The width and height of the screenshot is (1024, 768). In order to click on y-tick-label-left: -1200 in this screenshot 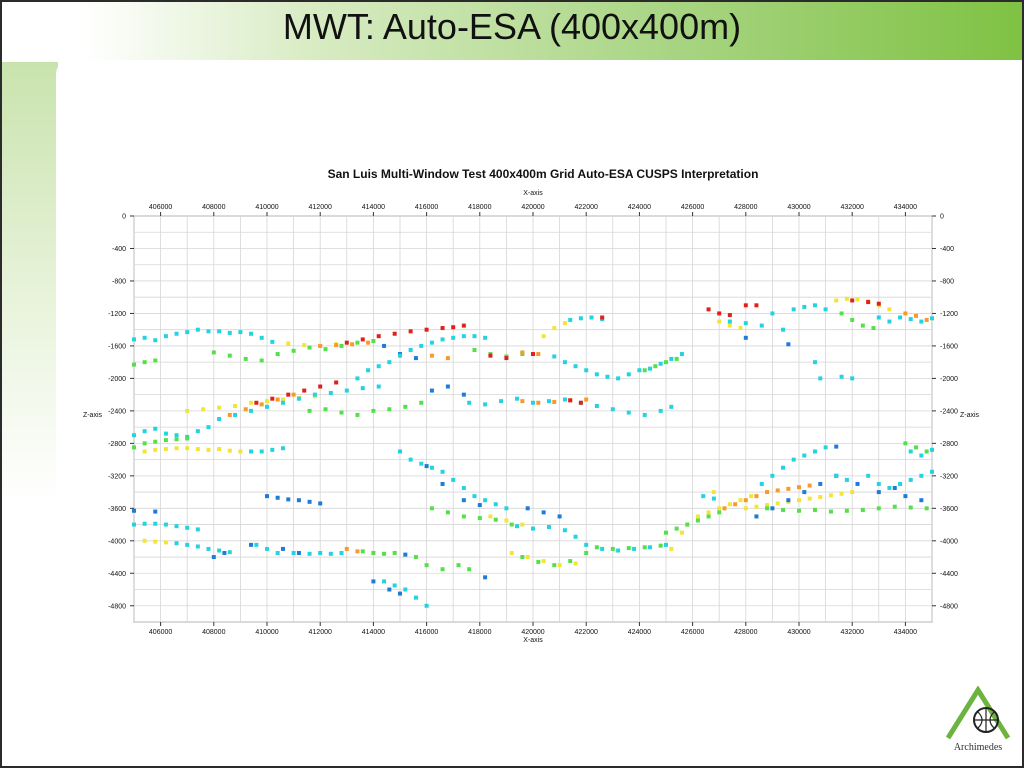, I will do `click(117, 314)`.